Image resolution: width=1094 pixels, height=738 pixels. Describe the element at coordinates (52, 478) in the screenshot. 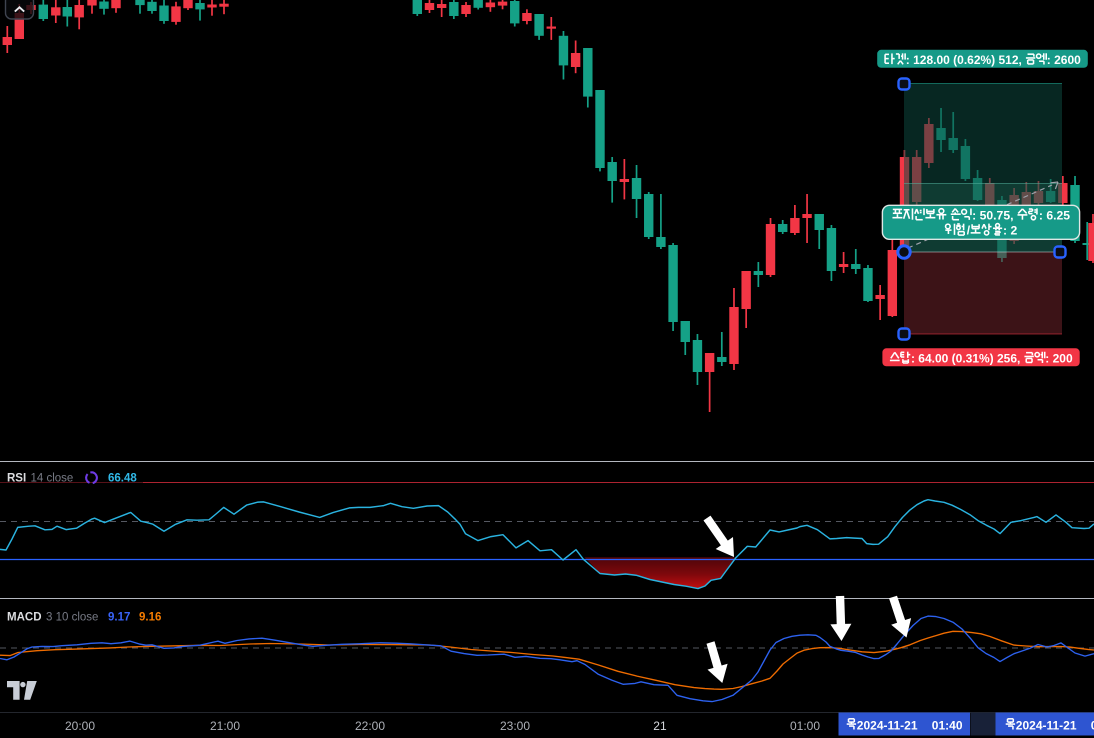

I see `svg-text: 14 close` at that location.